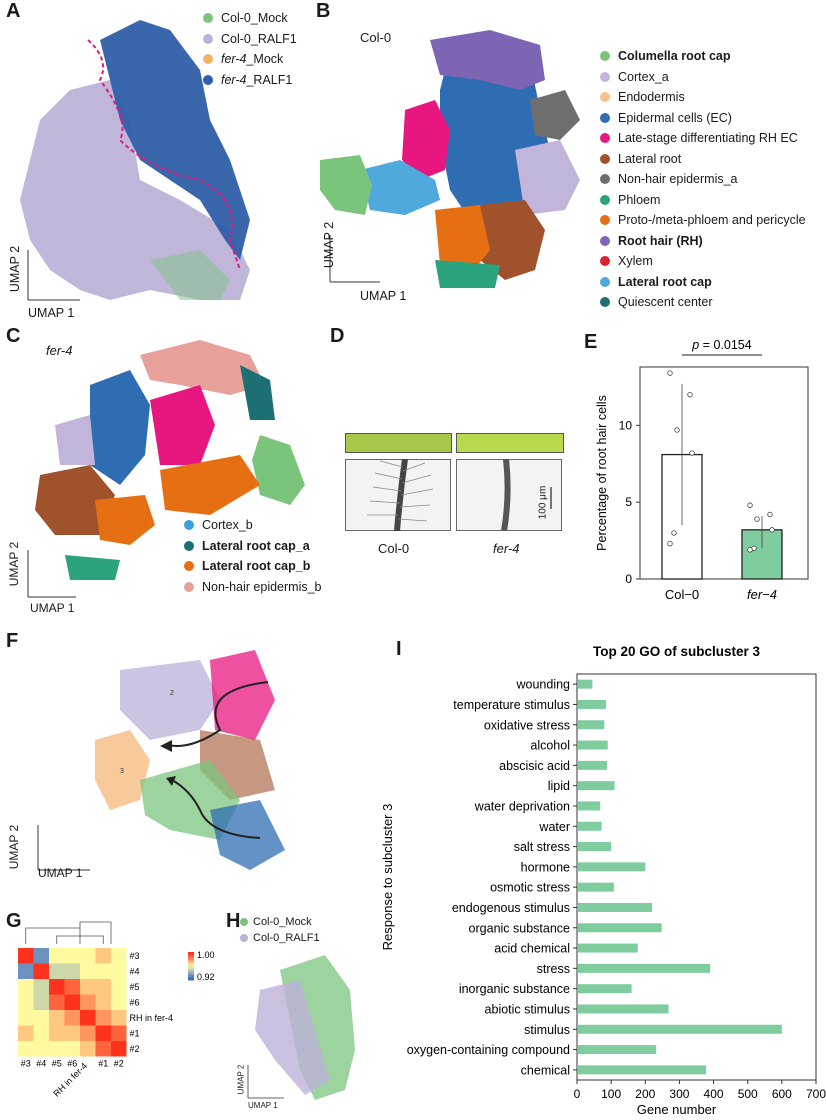 The image size is (826, 1120). Describe the element at coordinates (426, 140) in the screenshot. I see `umap-cluster-late-rh` at that location.